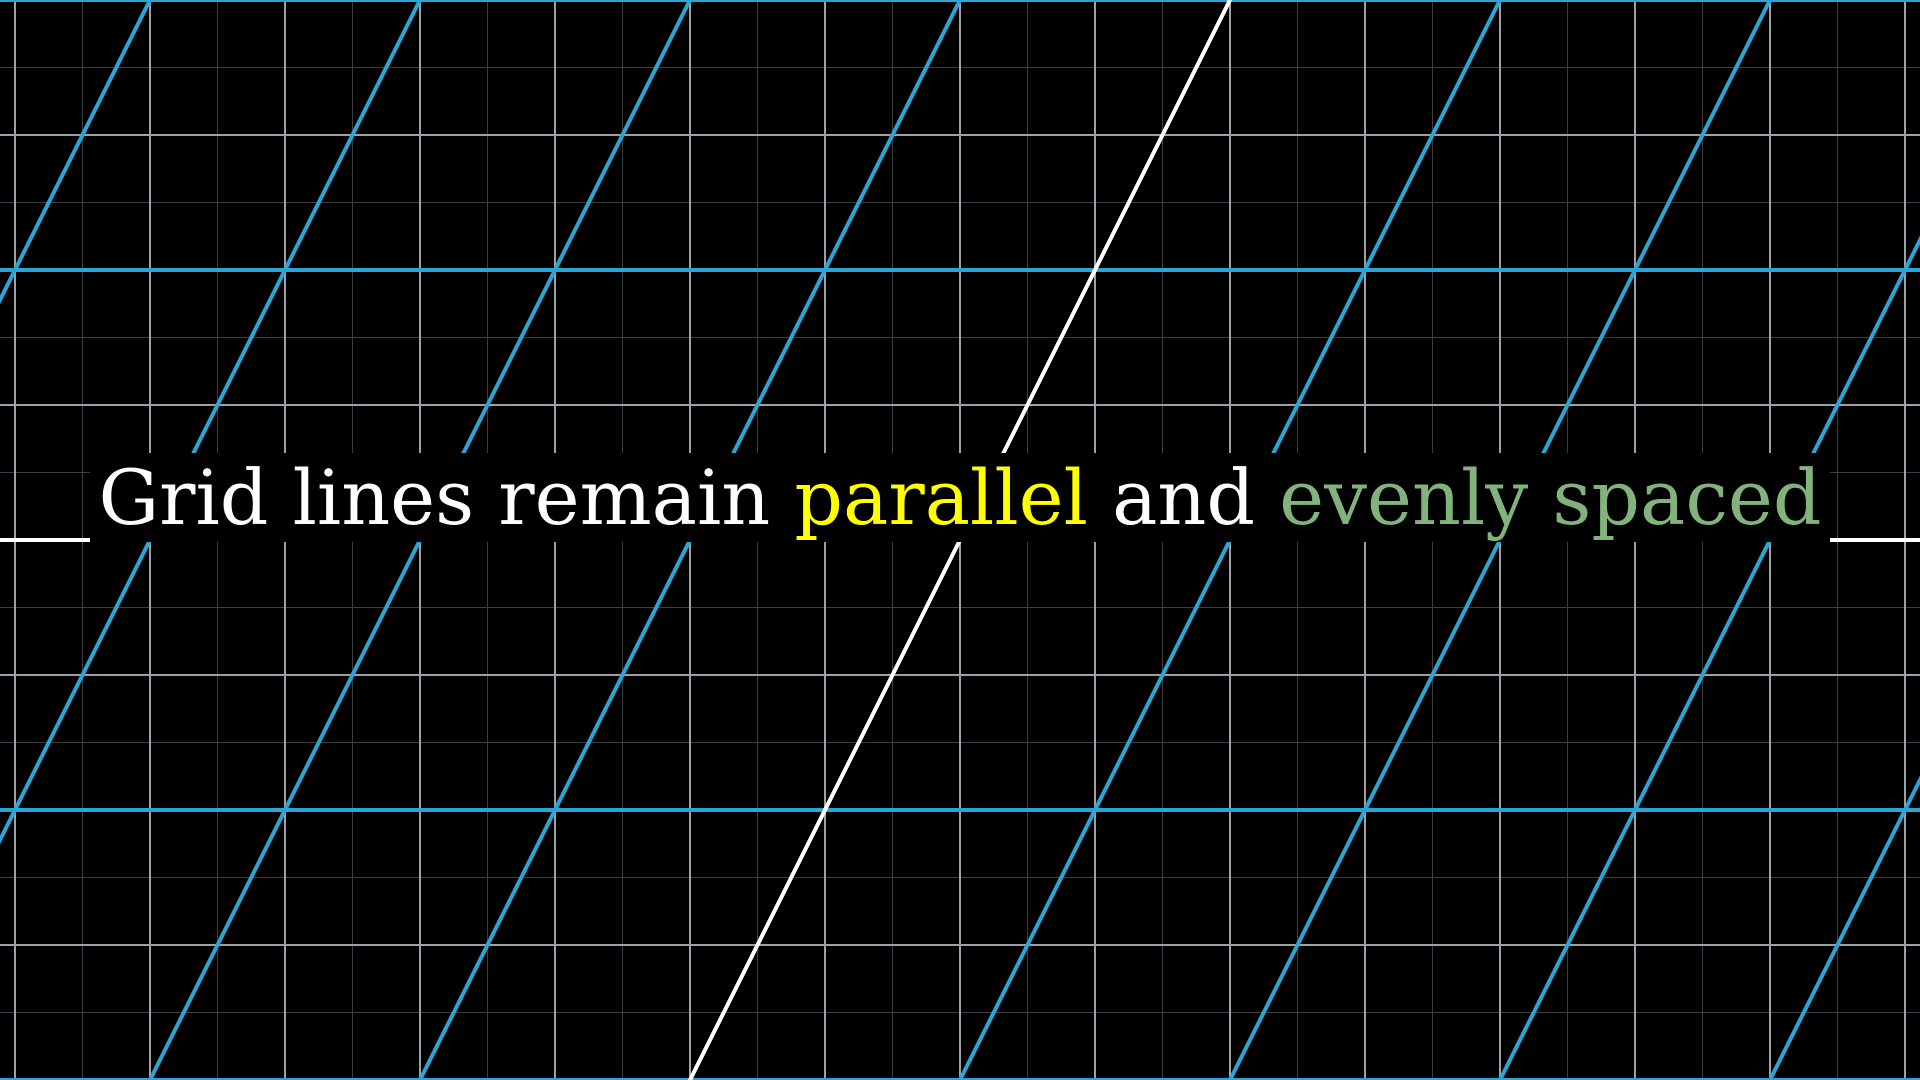 The width and height of the screenshot is (1920, 1080). What do you see at coordinates (1550, 497) in the screenshot?
I see `caption-phrase-evenly-spaced: evenly spaced` at bounding box center [1550, 497].